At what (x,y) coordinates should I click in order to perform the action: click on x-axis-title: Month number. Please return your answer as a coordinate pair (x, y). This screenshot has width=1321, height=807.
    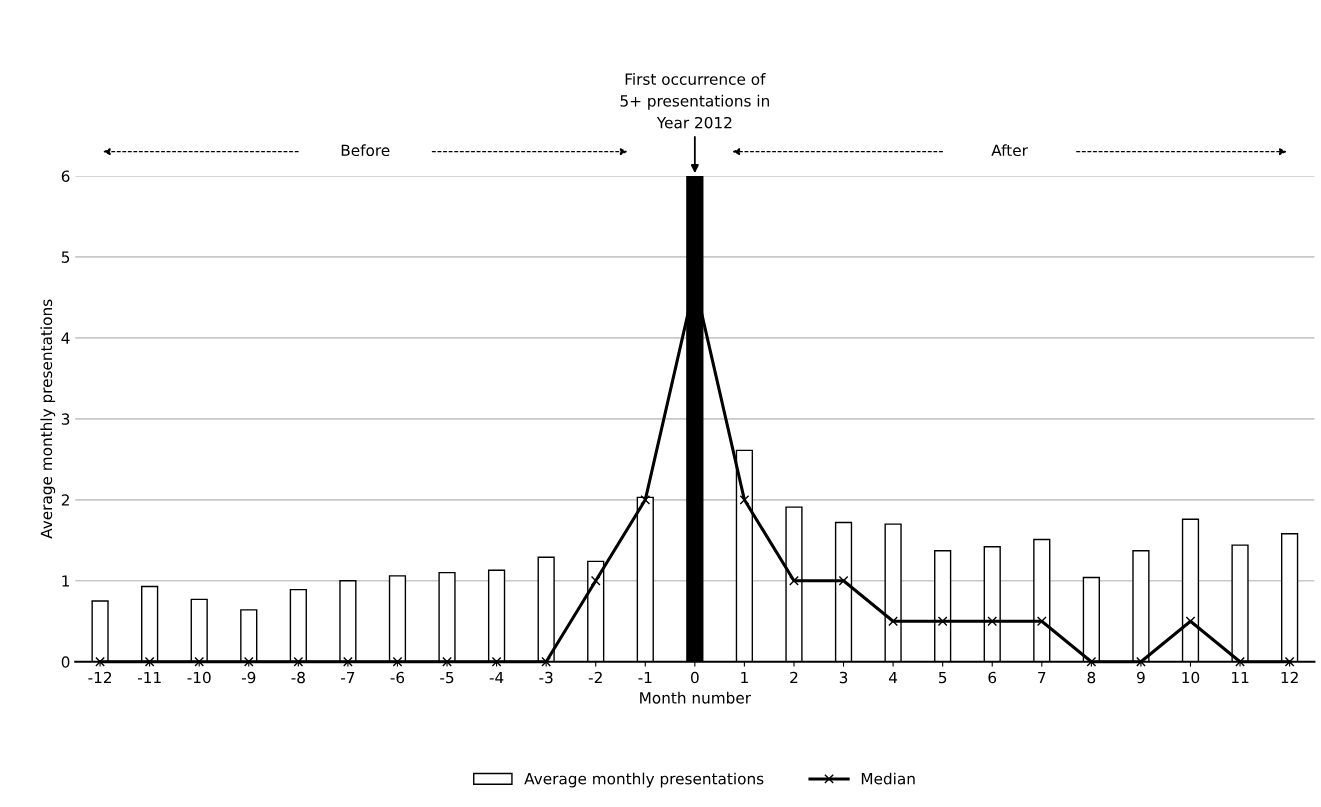
    Looking at the image, I should click on (696, 697).